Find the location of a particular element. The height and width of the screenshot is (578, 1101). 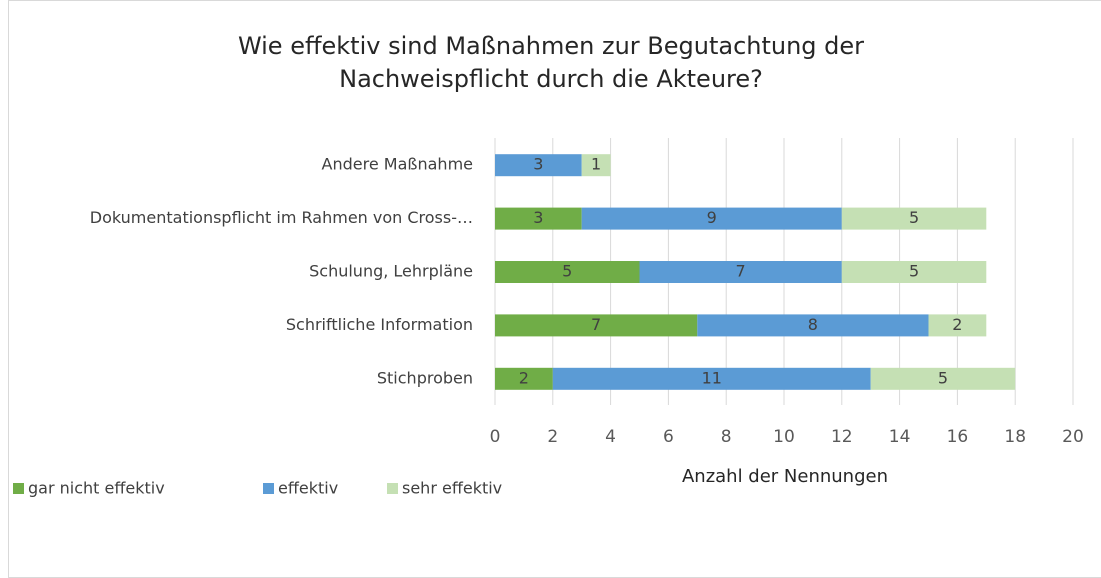

y-tick-label: Andere Maßnahme is located at coordinates (397, 164).